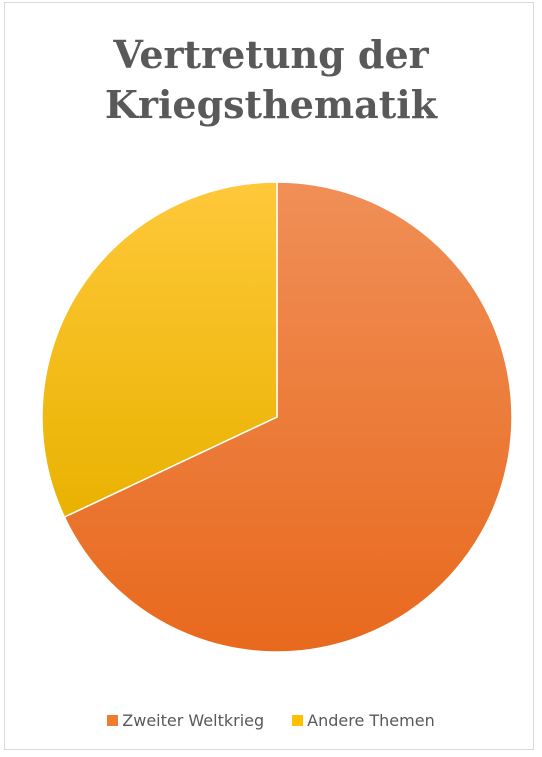 The image size is (542, 757). What do you see at coordinates (271, 720) in the screenshot?
I see `chart-legend: Zweiter Weltkrieg Andere Themen` at bounding box center [271, 720].